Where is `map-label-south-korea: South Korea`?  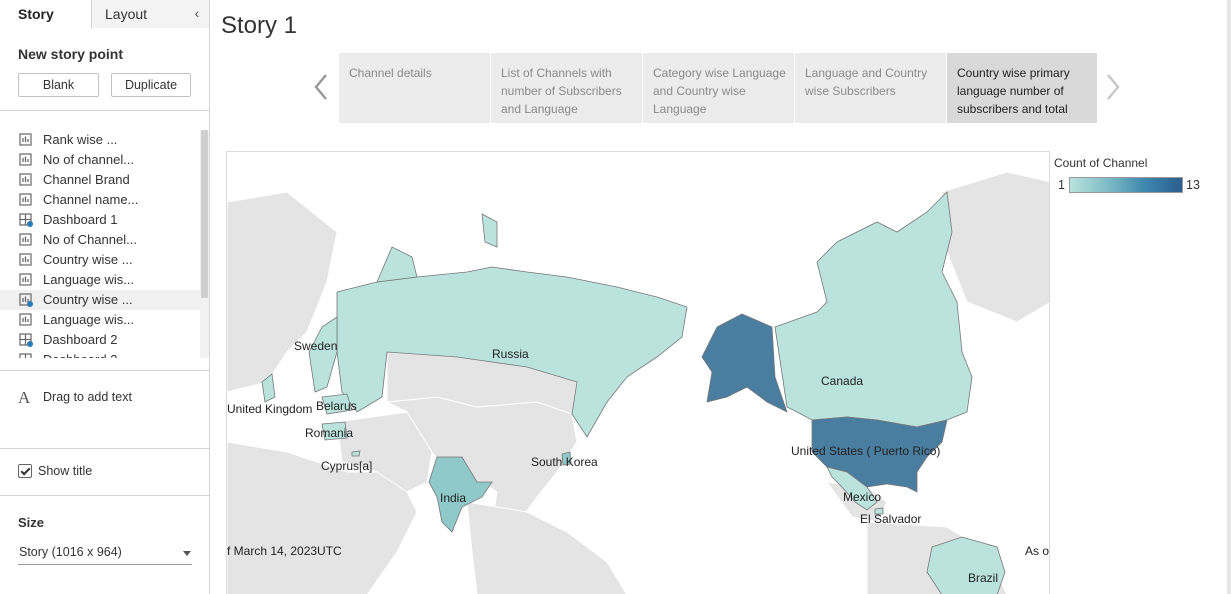 map-label-south-korea: South Korea is located at coordinates (564, 462).